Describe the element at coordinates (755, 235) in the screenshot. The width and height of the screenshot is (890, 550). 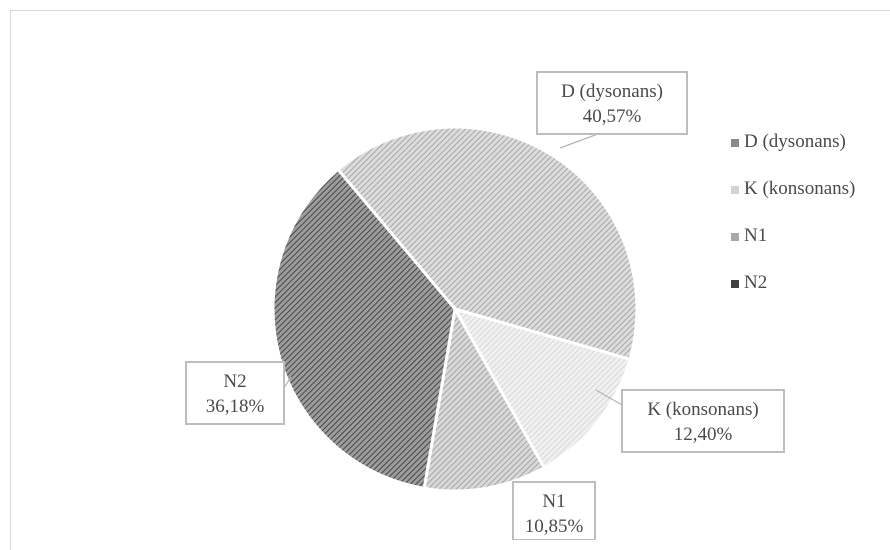
I see `legend-label: N1` at that location.